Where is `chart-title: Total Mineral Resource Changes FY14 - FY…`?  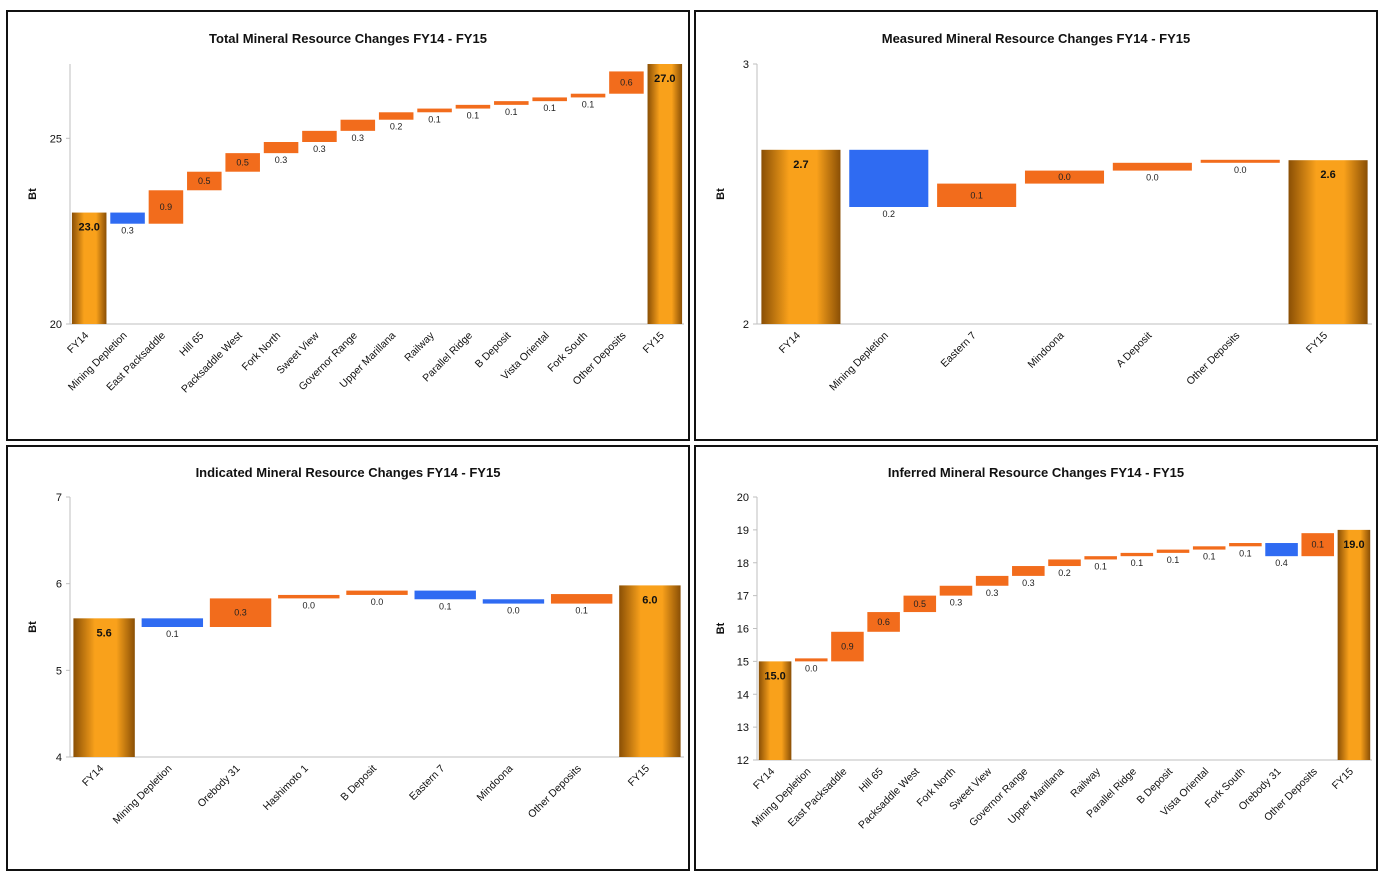
chart-title: Total Mineral Resource Changes FY14 - FY… is located at coordinates (348, 38).